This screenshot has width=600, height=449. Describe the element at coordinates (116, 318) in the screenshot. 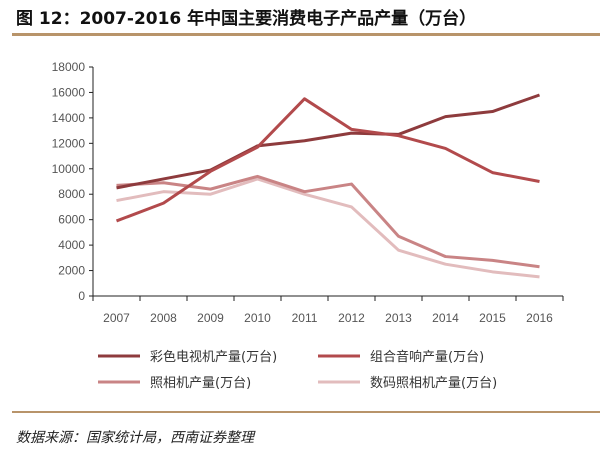

I see `x-tick-label: 2007` at that location.